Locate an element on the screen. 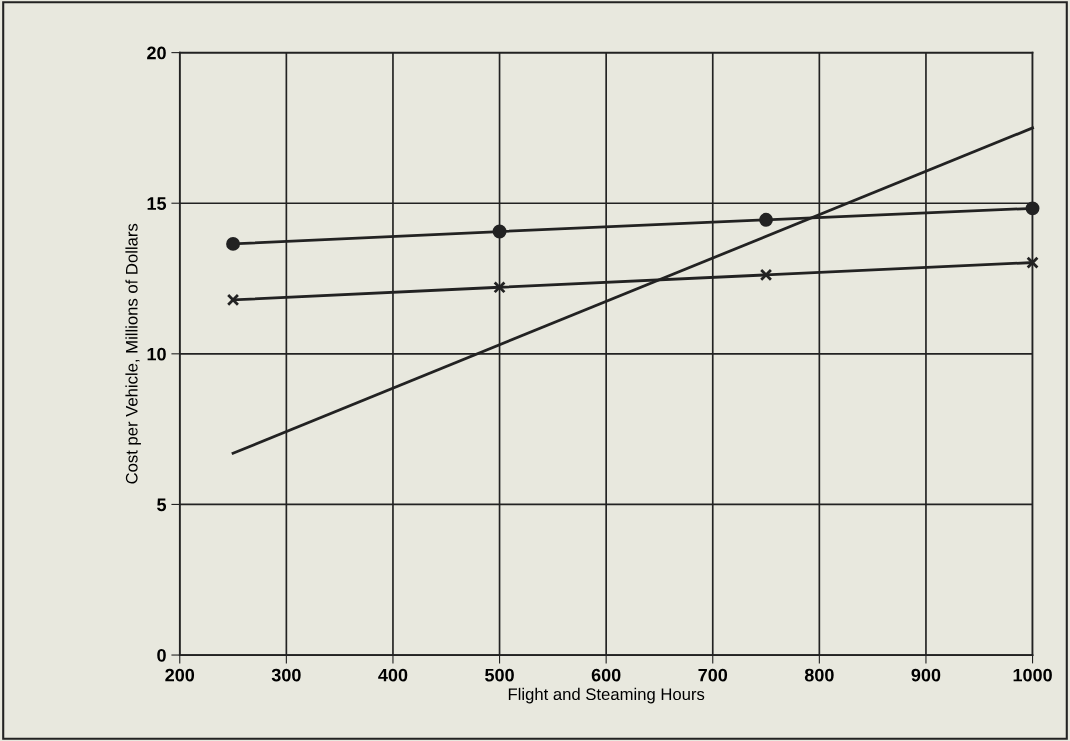  x-tick-label: 800 is located at coordinates (819, 675).